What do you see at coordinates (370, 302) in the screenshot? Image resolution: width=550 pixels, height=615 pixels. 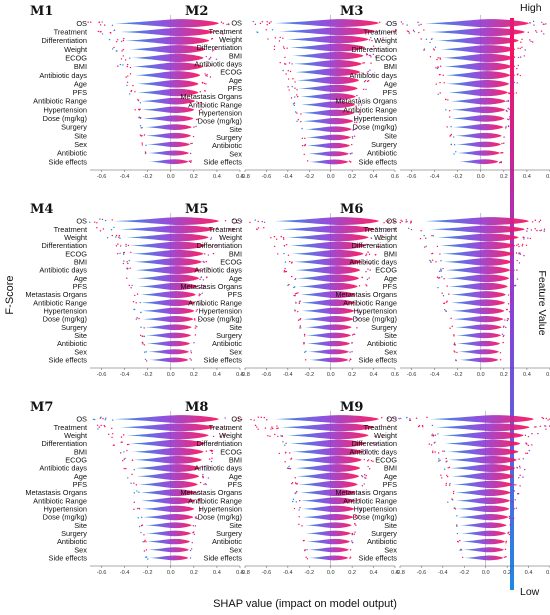 I see `feature-label: Antibiotic Range` at bounding box center [370, 302].